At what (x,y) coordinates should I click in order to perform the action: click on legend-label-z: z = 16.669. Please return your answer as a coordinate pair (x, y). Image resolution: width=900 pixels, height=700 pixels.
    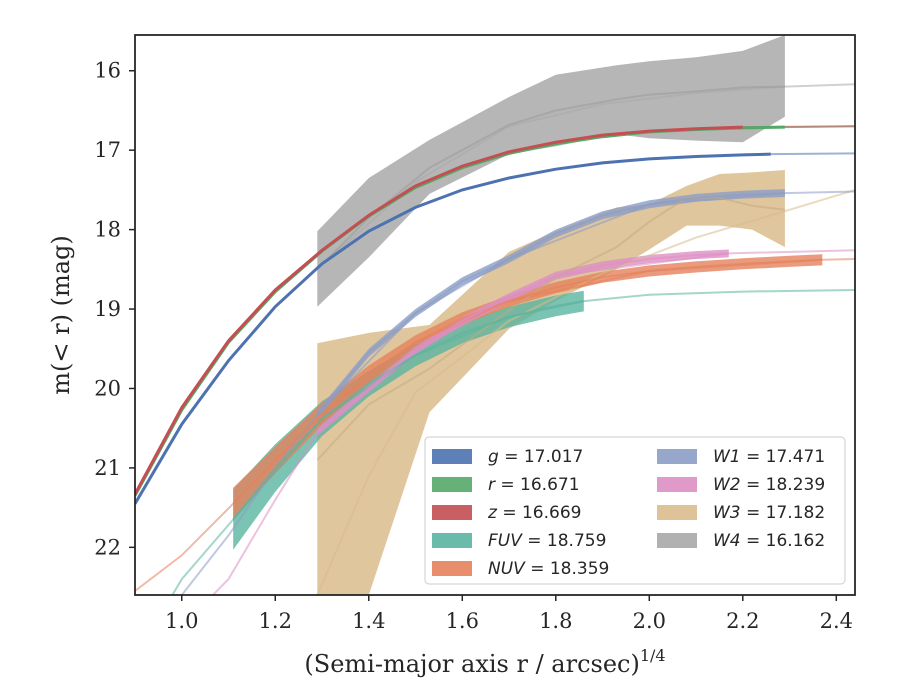
    Looking at the image, I should click on (534, 513).